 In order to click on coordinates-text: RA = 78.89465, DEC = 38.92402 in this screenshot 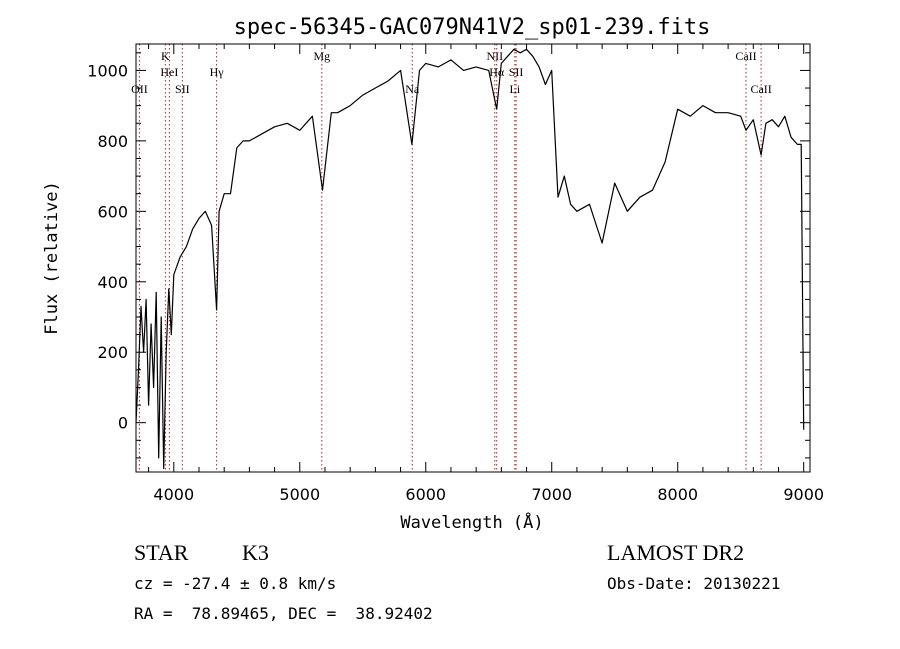, I will do `click(283, 613)`.